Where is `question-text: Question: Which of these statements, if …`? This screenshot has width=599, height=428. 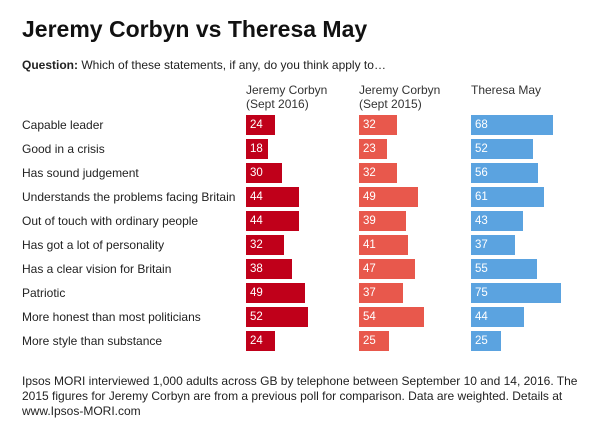
question-text: Question: Which of these statements, if … is located at coordinates (204, 65).